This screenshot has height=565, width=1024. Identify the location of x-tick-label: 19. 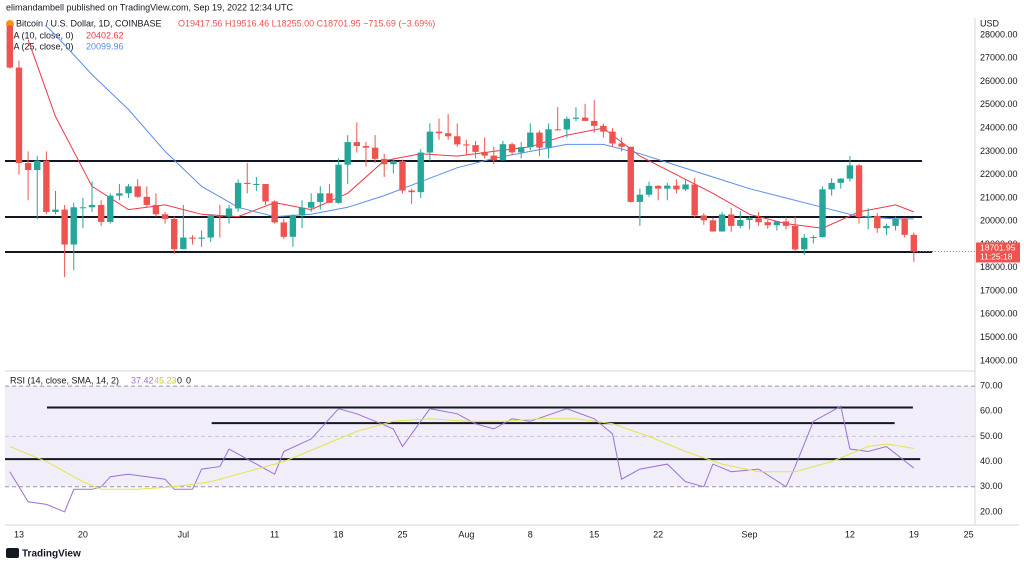
(914, 534).